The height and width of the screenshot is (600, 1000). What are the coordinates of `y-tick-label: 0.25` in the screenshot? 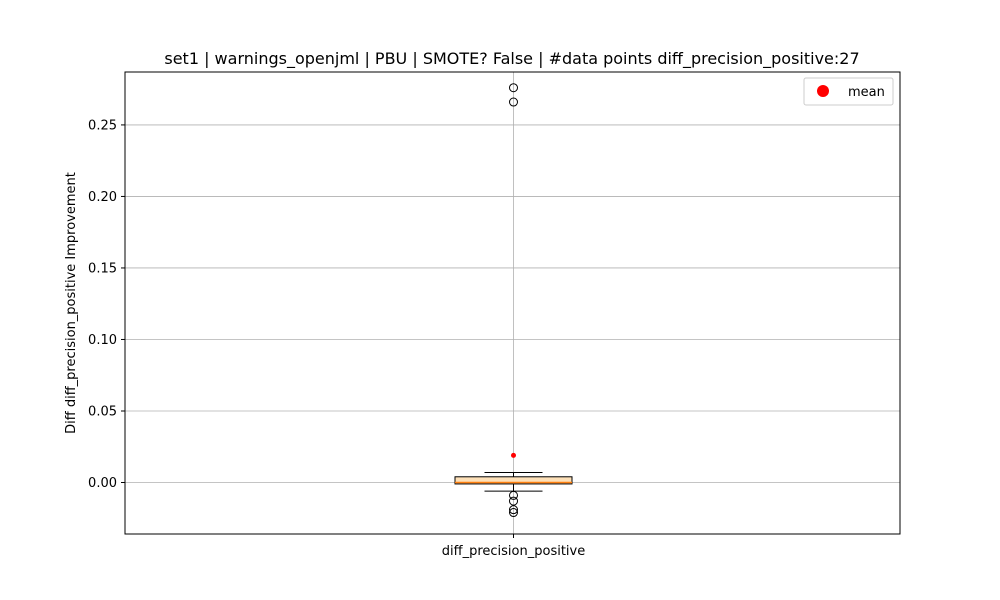 It's located at (102, 125).